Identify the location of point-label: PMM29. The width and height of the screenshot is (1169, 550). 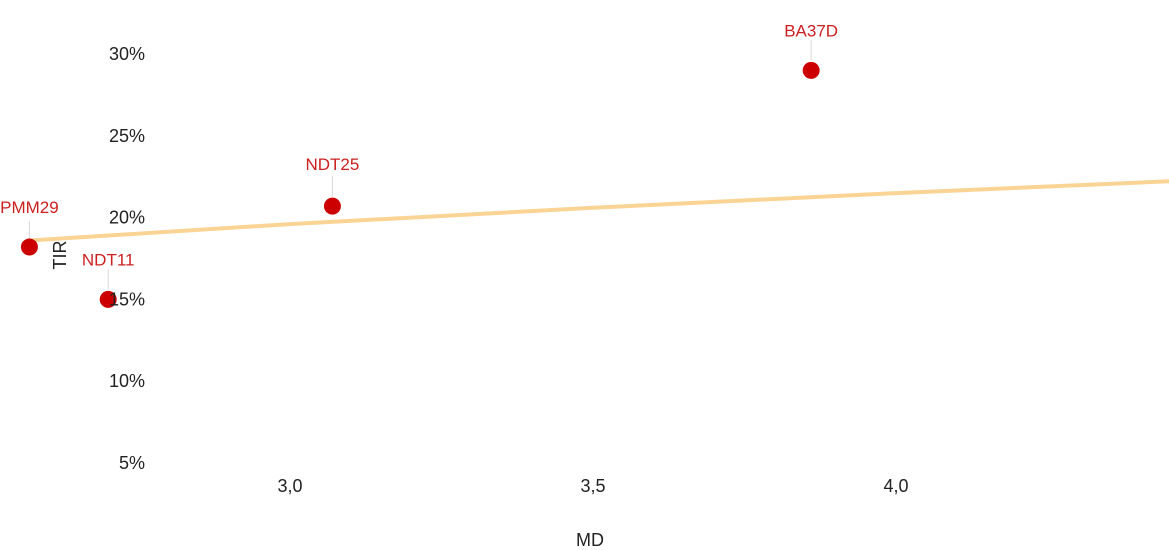
(29, 207).